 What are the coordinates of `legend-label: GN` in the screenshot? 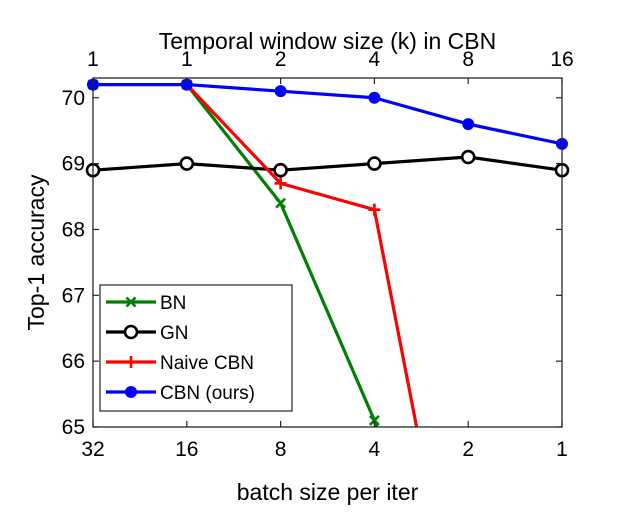 It's located at (174, 333).